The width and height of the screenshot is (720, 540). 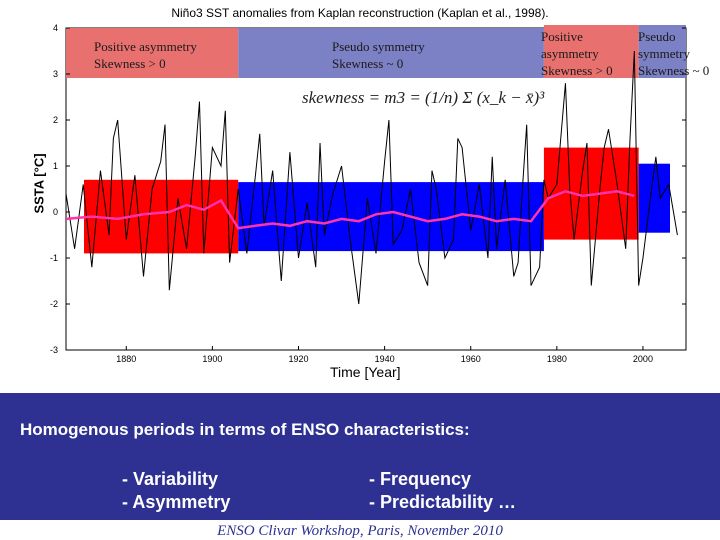 What do you see at coordinates (39, 183) in the screenshot?
I see `y-axis-label: SSTA [°C]` at bounding box center [39, 183].